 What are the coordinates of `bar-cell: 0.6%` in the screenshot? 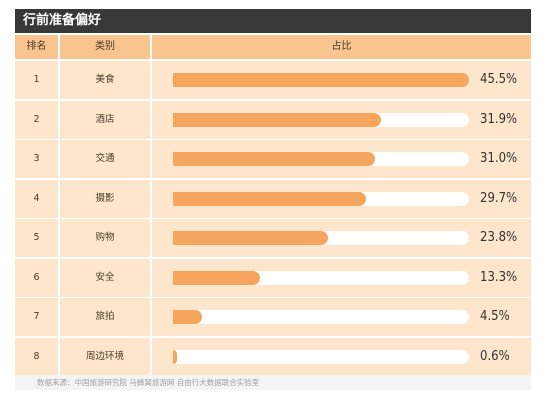 It's located at (341, 356).